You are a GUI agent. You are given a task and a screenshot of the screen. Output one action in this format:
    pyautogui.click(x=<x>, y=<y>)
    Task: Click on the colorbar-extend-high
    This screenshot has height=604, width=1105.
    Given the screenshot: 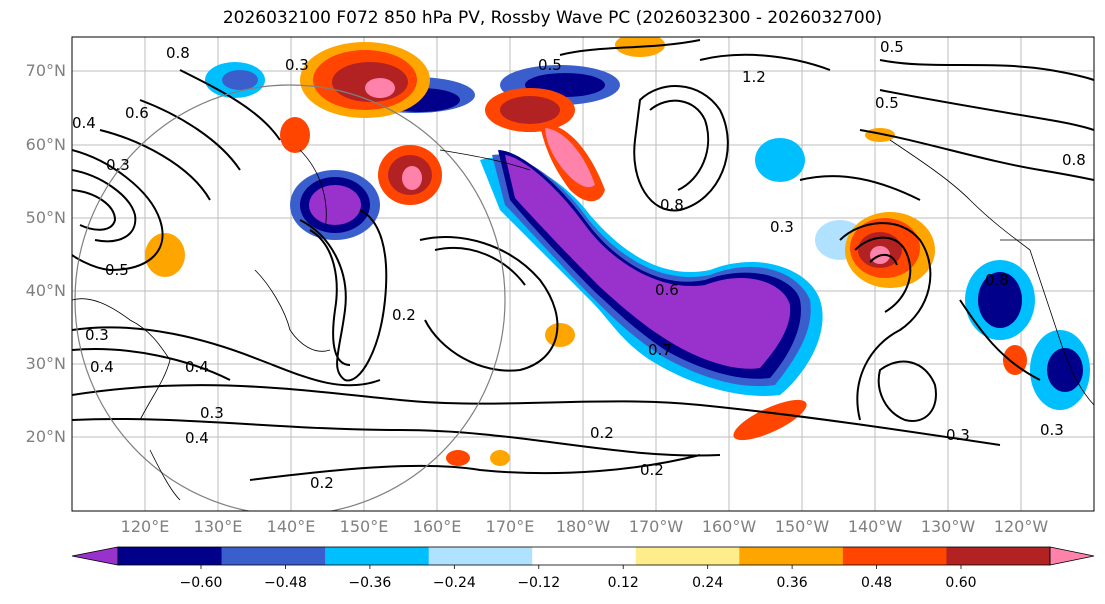 What is the action you would take?
    pyautogui.click(x=1072, y=556)
    